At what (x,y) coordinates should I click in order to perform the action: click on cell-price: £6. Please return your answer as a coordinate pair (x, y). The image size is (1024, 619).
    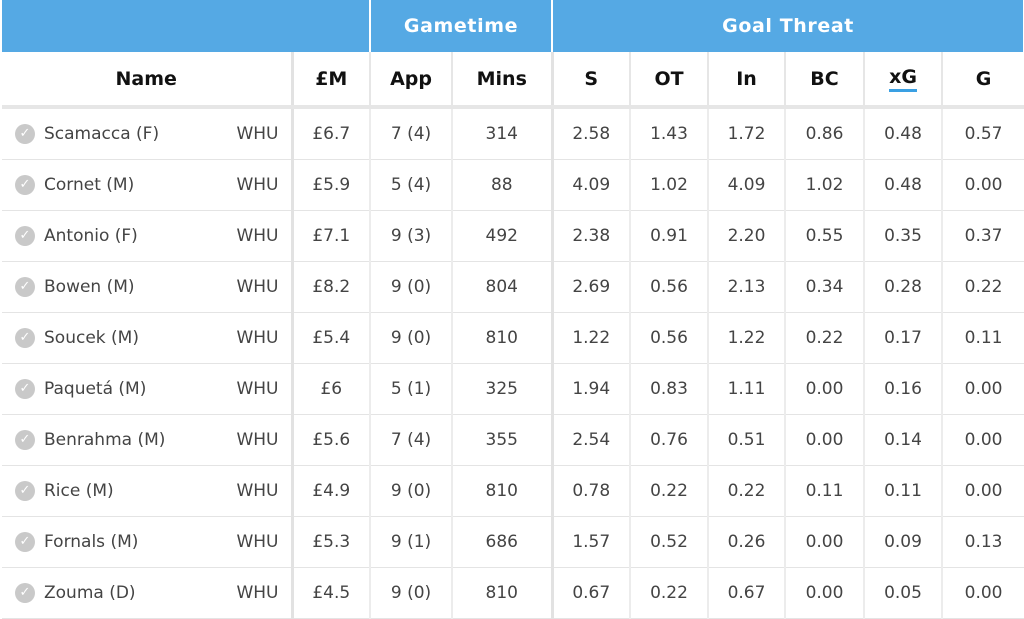
    Looking at the image, I should click on (330, 389).